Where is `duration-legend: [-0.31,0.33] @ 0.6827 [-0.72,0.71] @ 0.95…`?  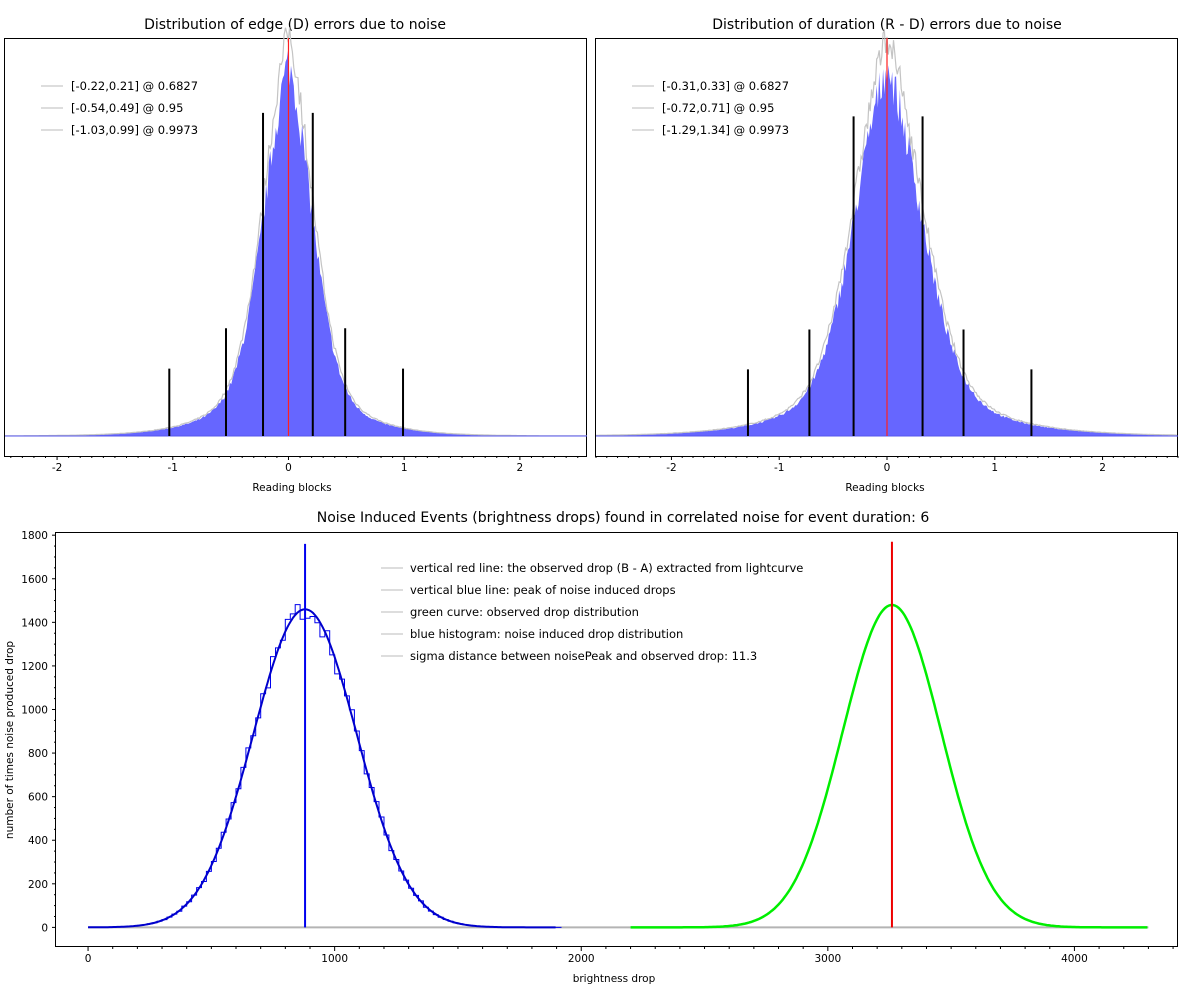
duration-legend: [-0.31,0.33] @ 0.6827 [-0.72,0.71] @ 0.95… is located at coordinates (710, 108).